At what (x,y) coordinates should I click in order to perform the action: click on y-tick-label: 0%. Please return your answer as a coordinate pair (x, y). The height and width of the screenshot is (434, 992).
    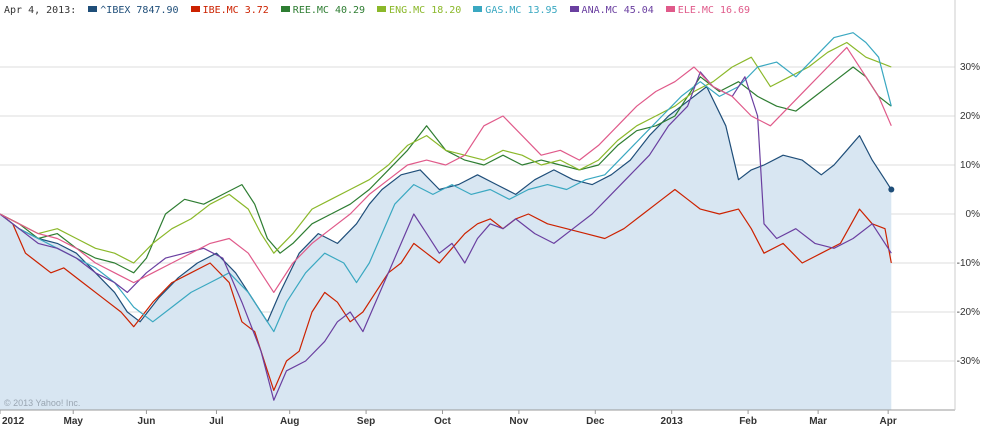
    Looking at the image, I should click on (973, 214).